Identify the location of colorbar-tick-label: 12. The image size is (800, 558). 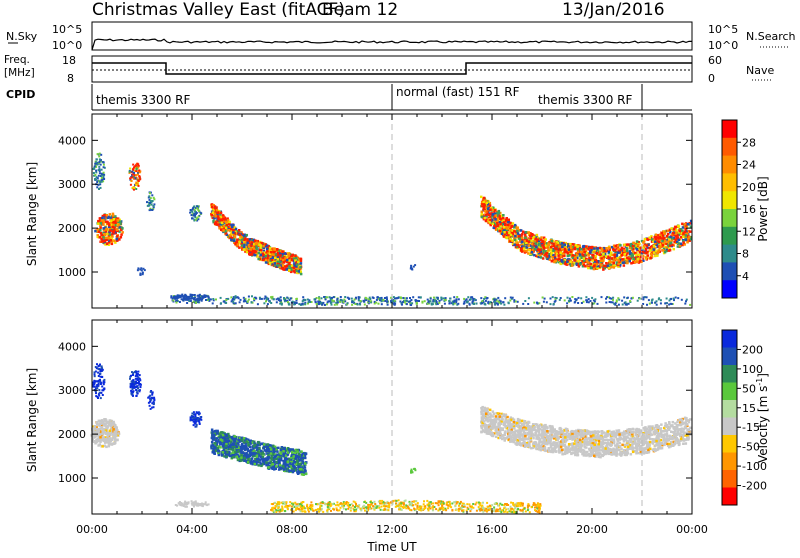
(749, 231).